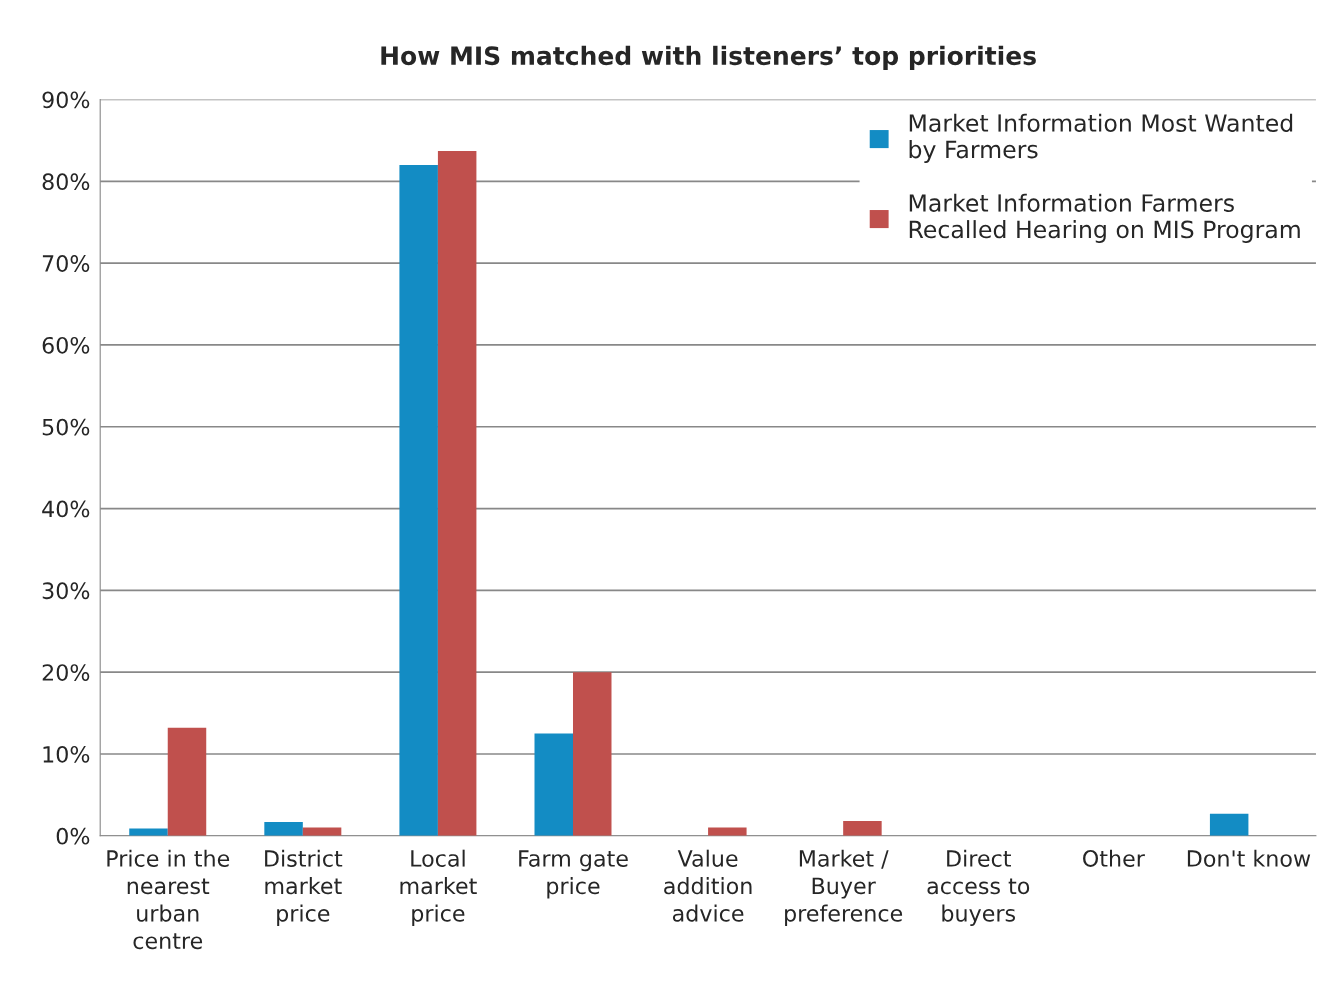  Describe the element at coordinates (708, 57) in the screenshot. I see `chart-title: How MIS matched with listeners’ top priorities` at that location.